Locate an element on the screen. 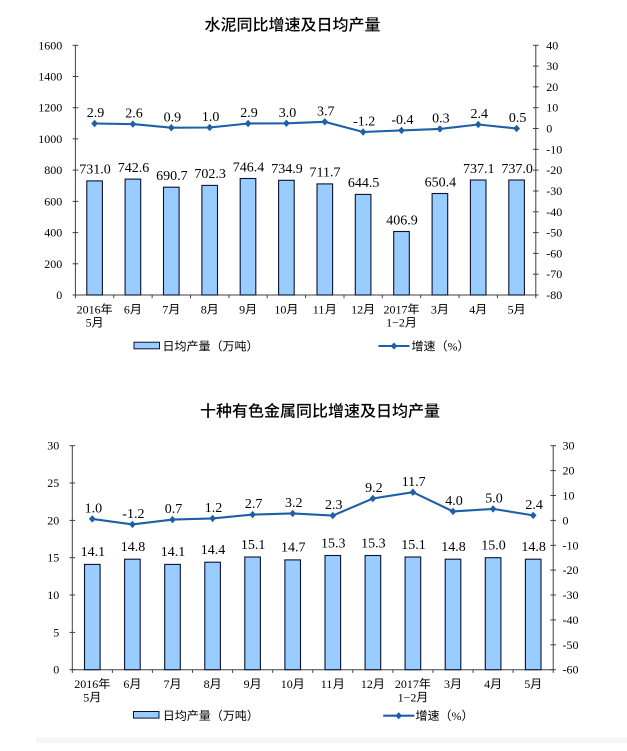 The width and height of the screenshot is (627, 751). svg-text: 12 is located at coordinates (357, 309).